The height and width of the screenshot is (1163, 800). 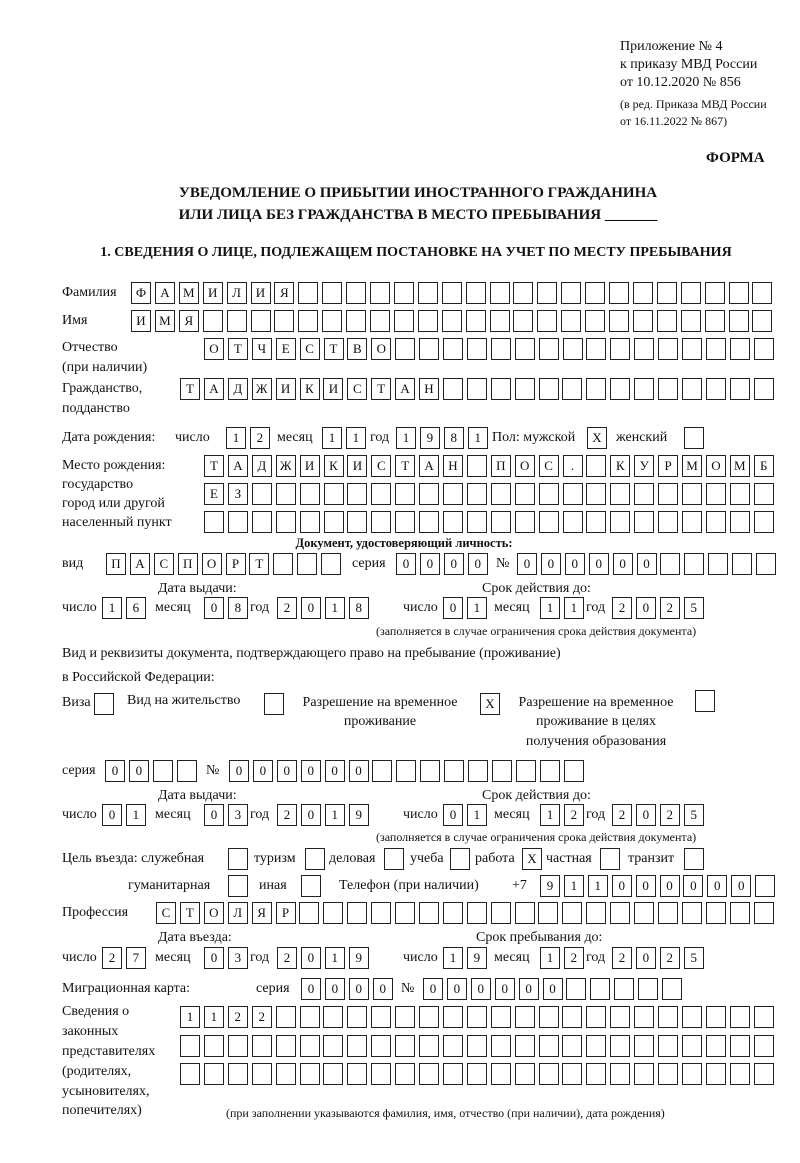 What do you see at coordinates (116, 564) in the screenshot?
I see `char-cell: П` at bounding box center [116, 564].